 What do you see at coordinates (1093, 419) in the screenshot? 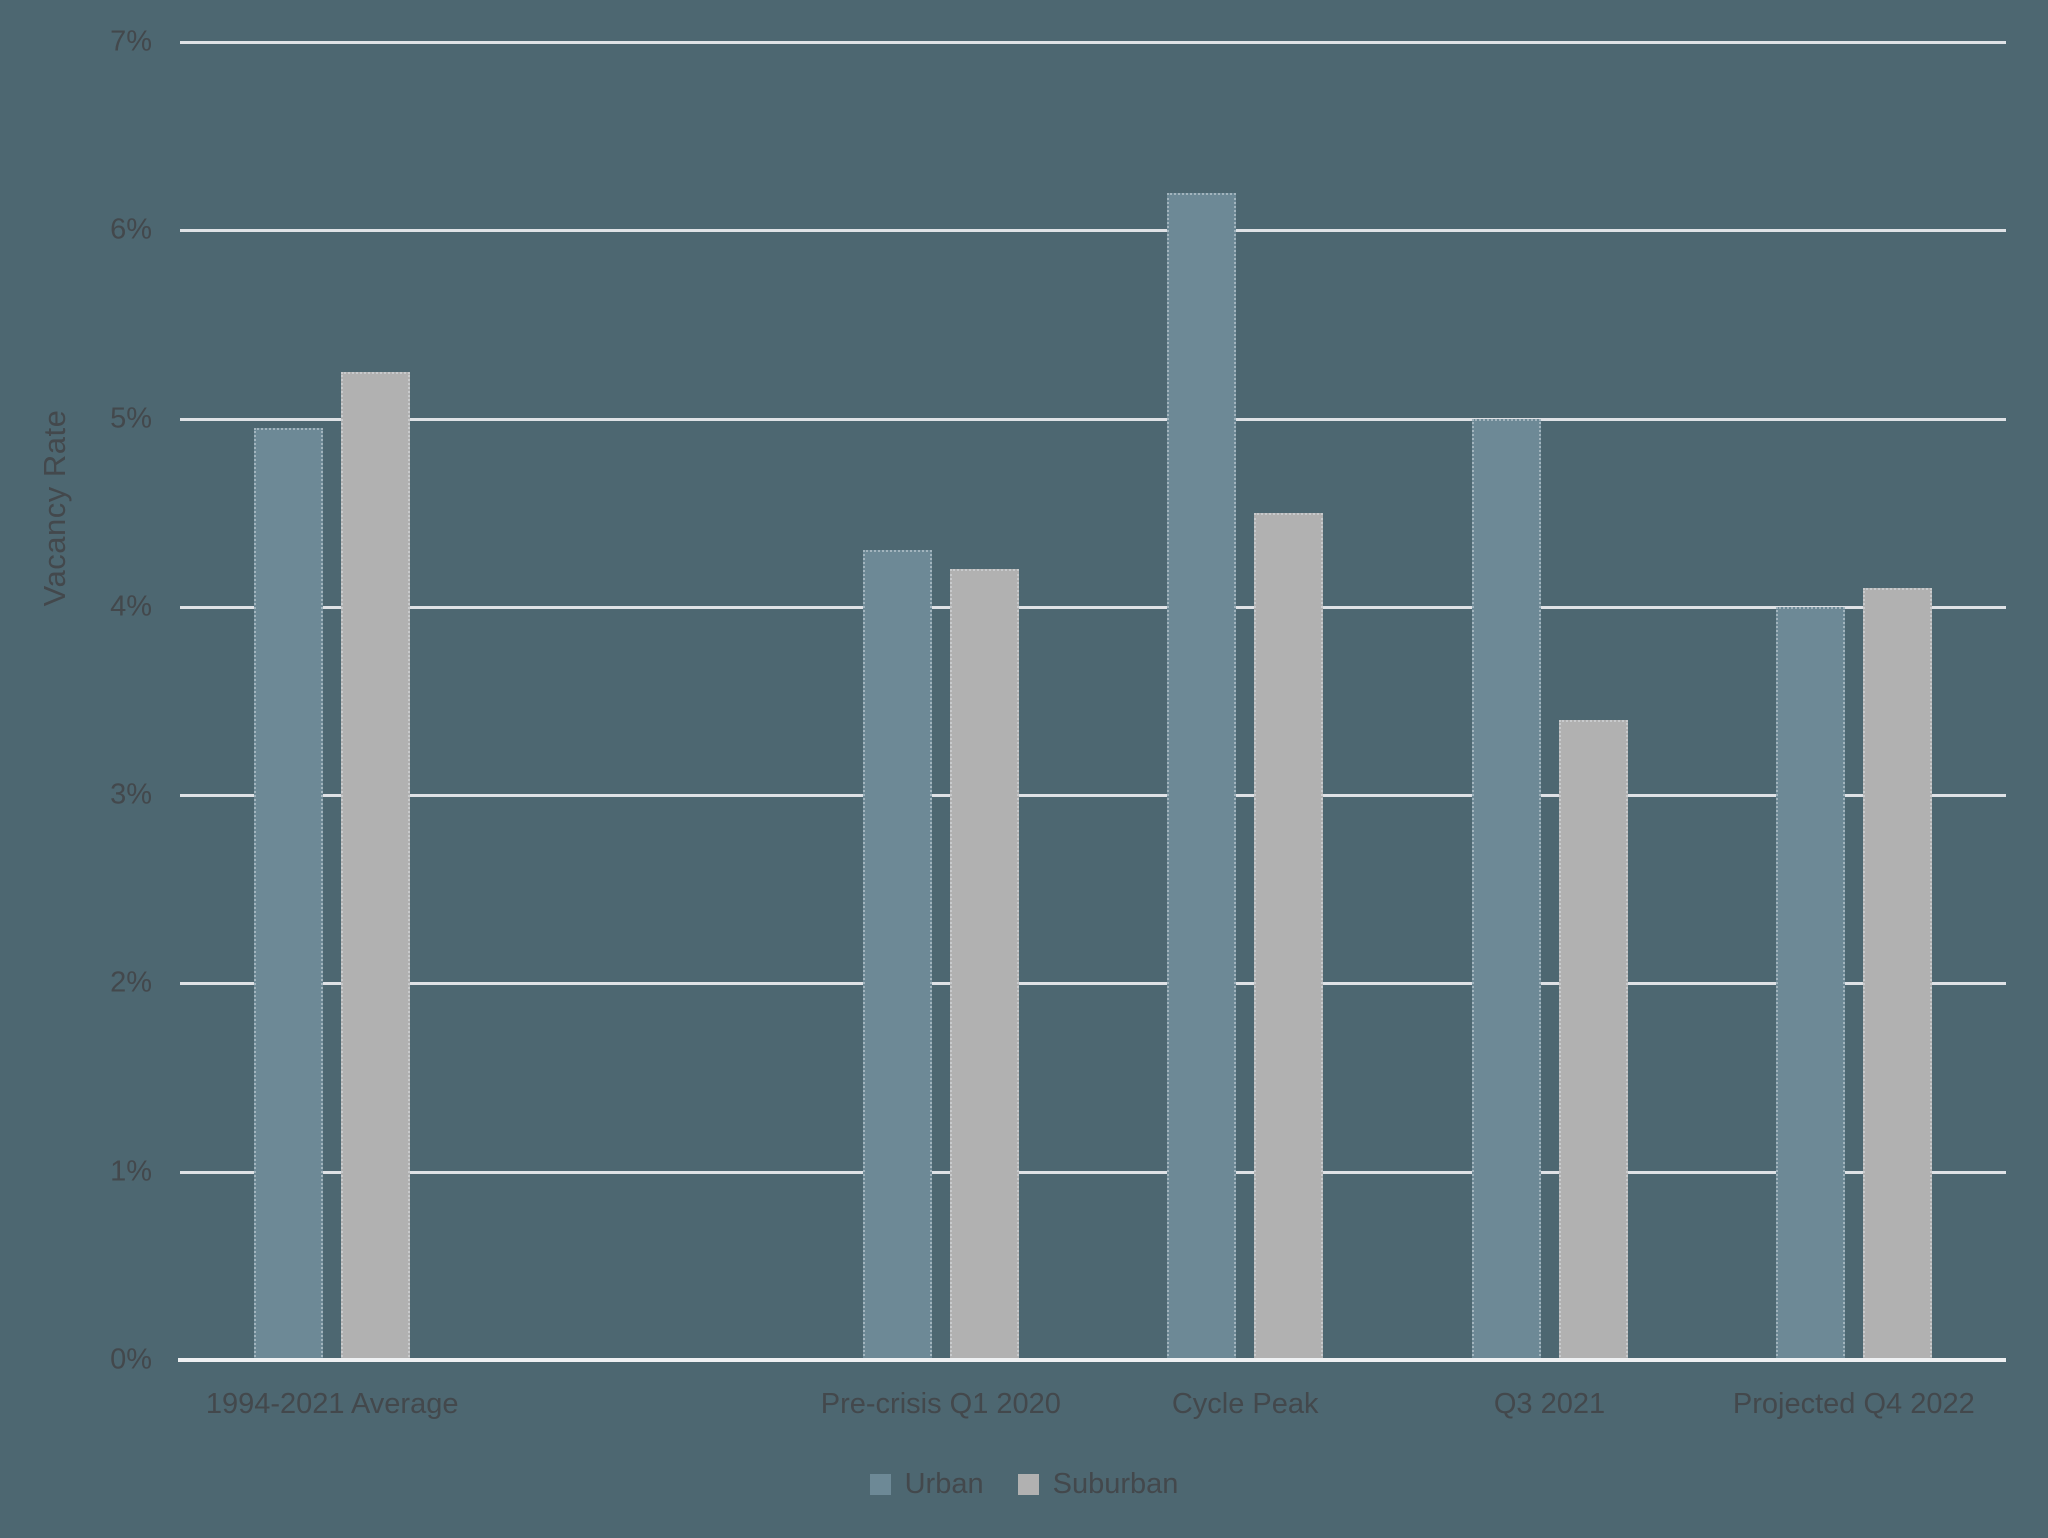
I see `gridline-5%` at bounding box center [1093, 419].